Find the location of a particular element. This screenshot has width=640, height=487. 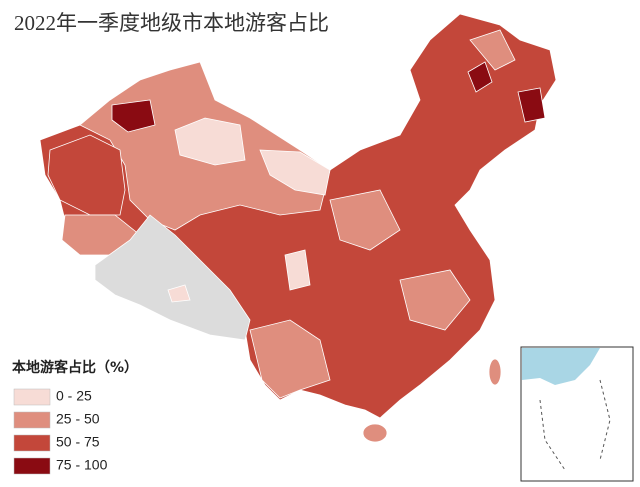

inset-boundary is located at coordinates (575, 425).